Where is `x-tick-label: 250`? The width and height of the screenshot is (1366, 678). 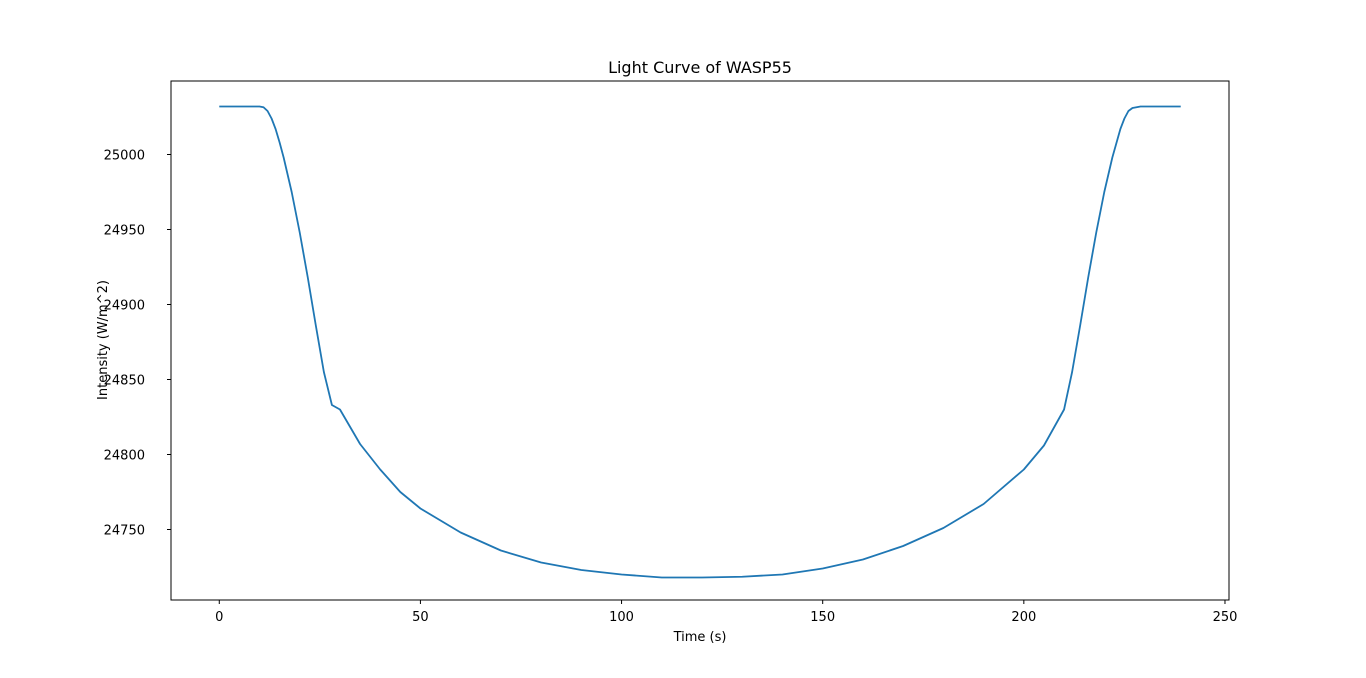 x-tick-label: 250 is located at coordinates (1225, 617).